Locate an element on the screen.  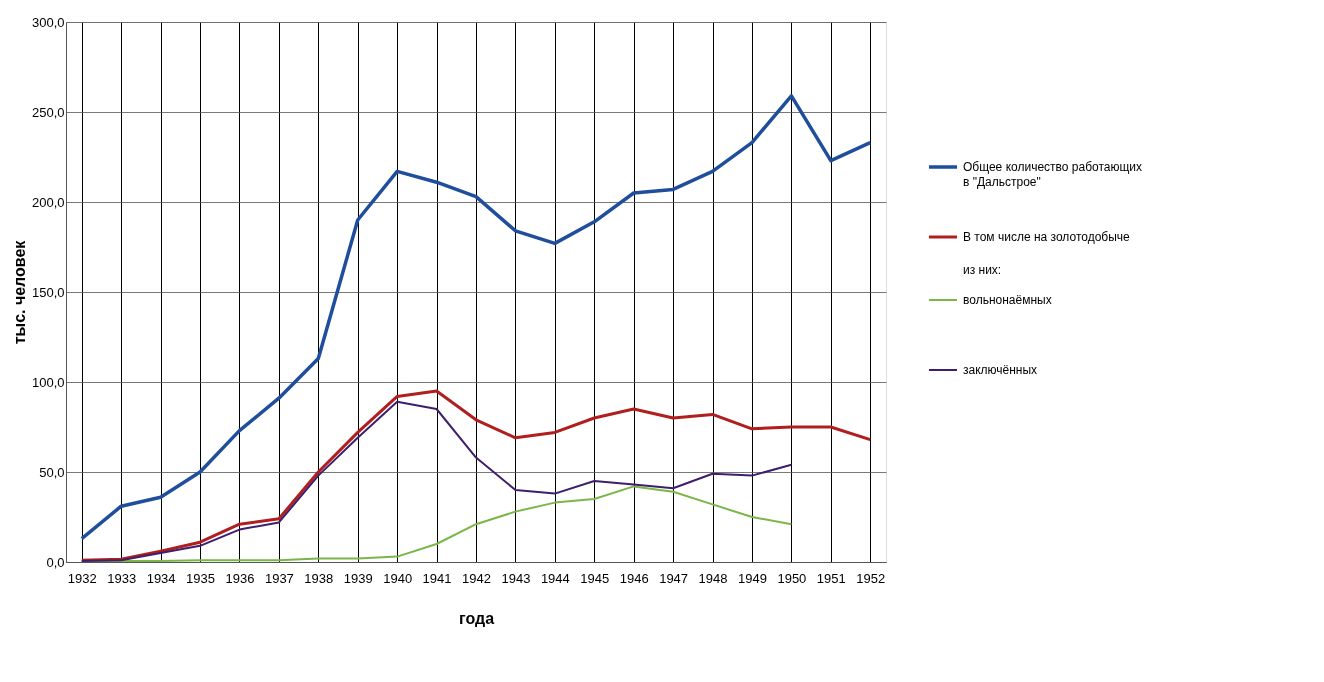
x-tick-label: 1952 is located at coordinates (871, 578).